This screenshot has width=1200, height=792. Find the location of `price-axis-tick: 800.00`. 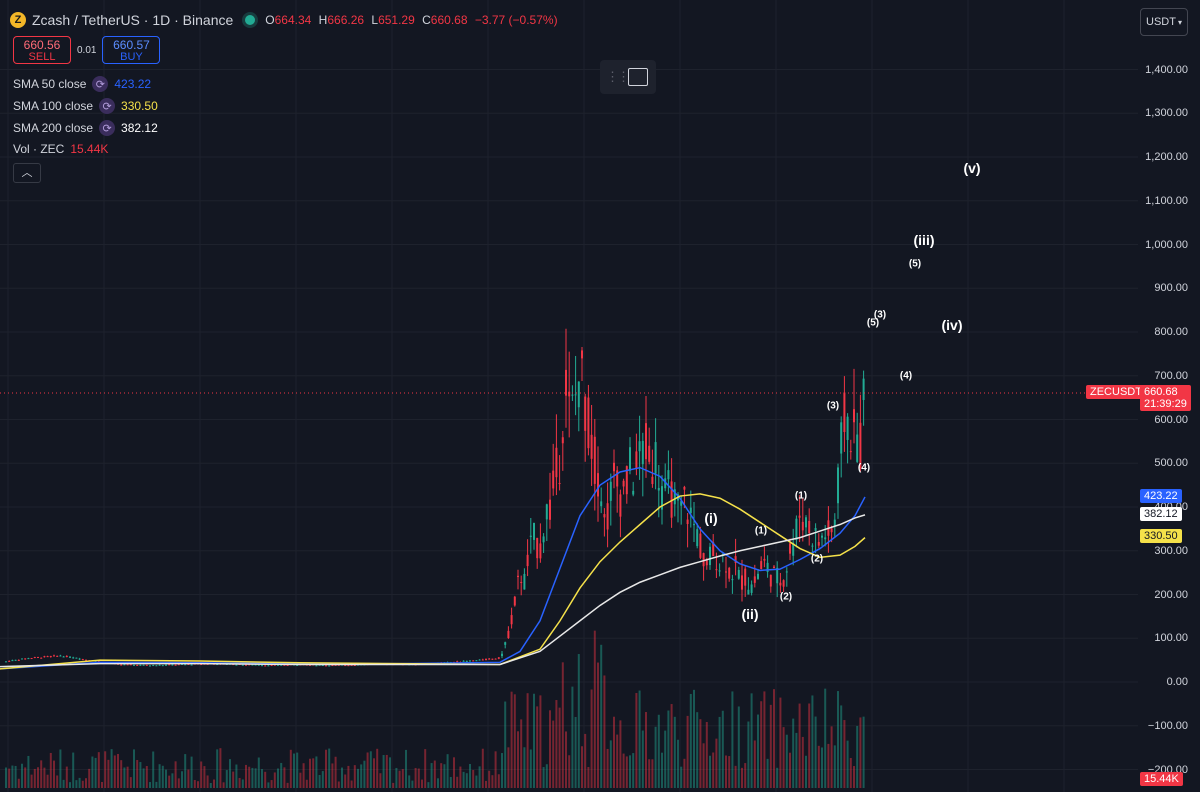

price-axis-tick: 800.00 is located at coordinates (1171, 332).